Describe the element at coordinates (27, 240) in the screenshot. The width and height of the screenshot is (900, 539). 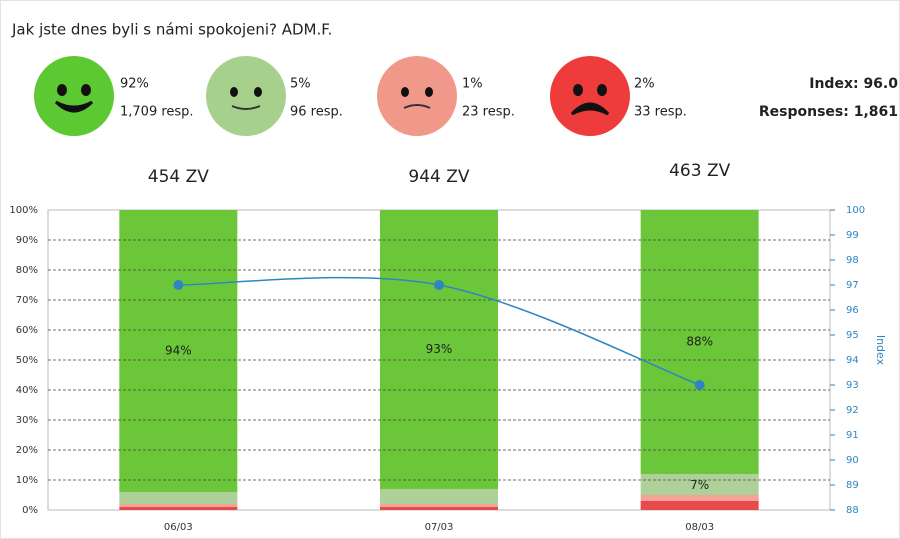
I see `y-tick-label: 90%` at that location.